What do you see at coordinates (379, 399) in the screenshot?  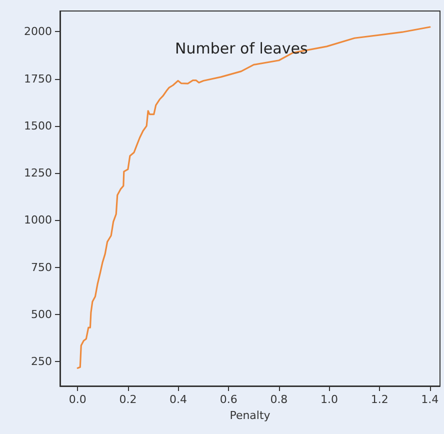 I see `x-tick-label: 1.2` at bounding box center [379, 399].